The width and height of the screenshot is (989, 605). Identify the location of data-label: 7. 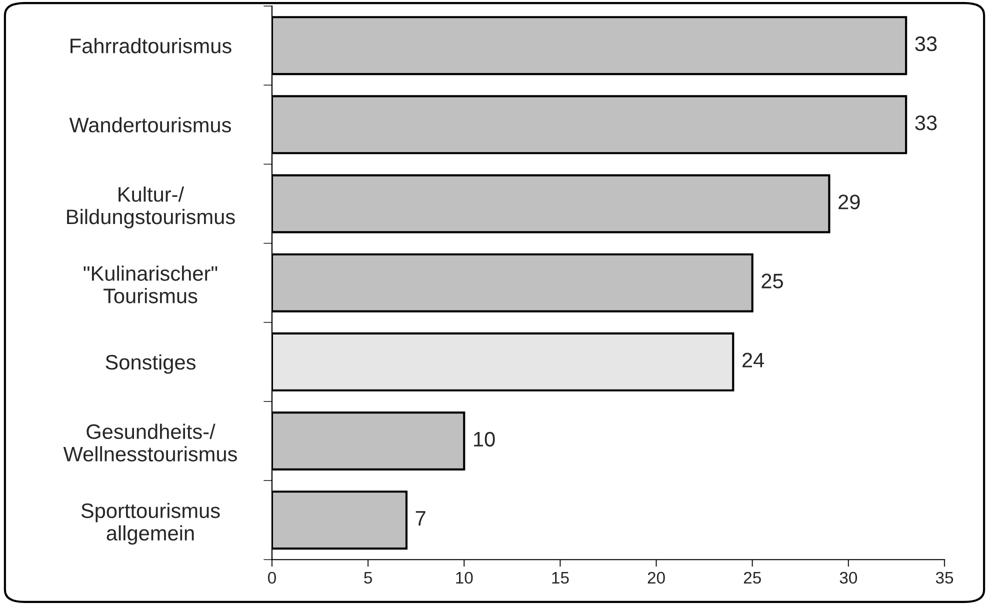
(421, 518).